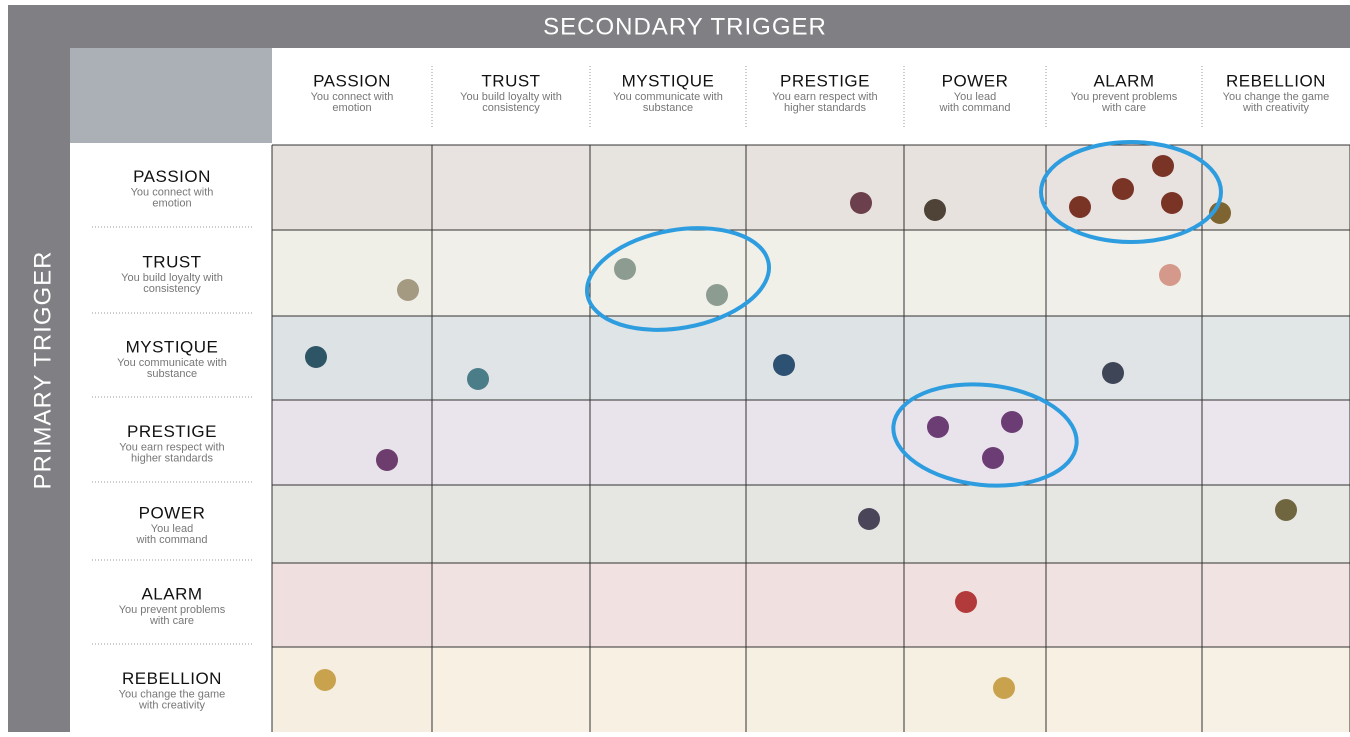  What do you see at coordinates (172, 346) in the screenshot?
I see `row-name: MYSTIQUE` at bounding box center [172, 346].